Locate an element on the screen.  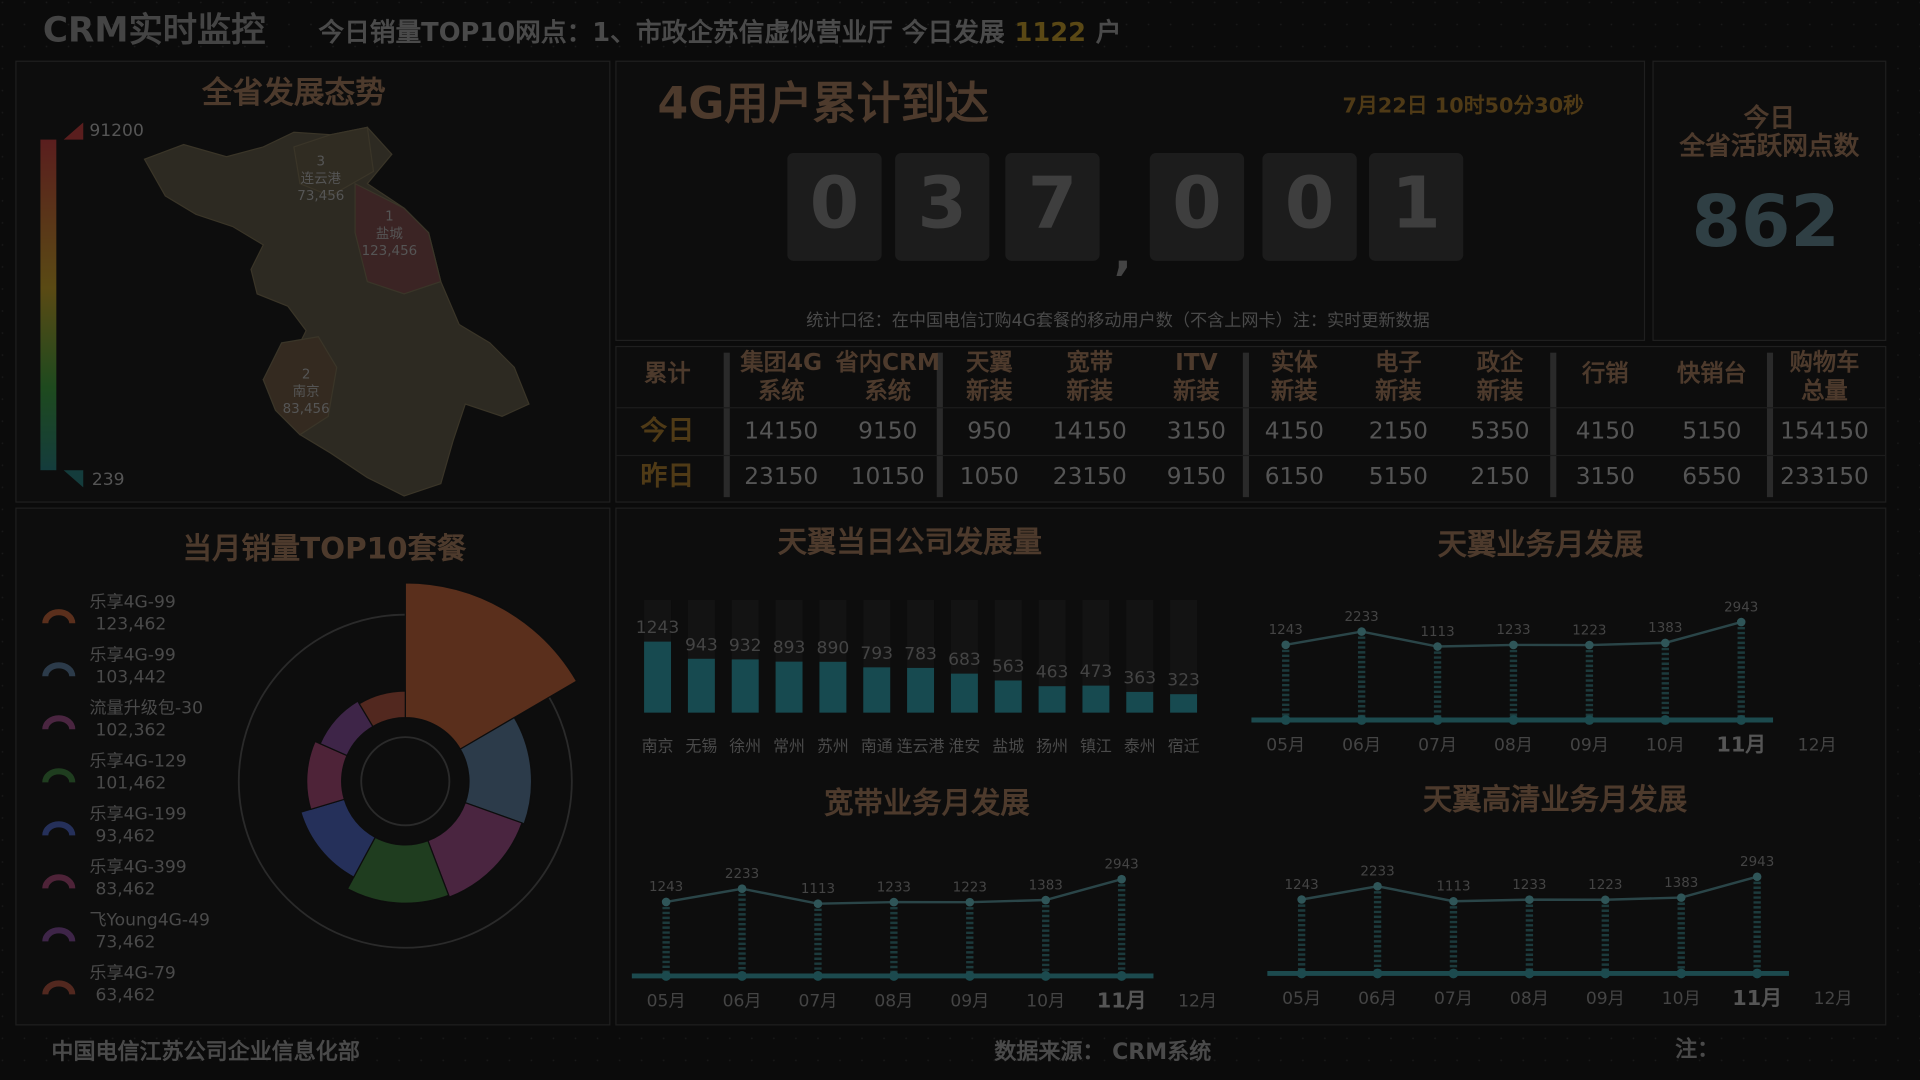
region-yancheng is located at coordinates (398, 238).